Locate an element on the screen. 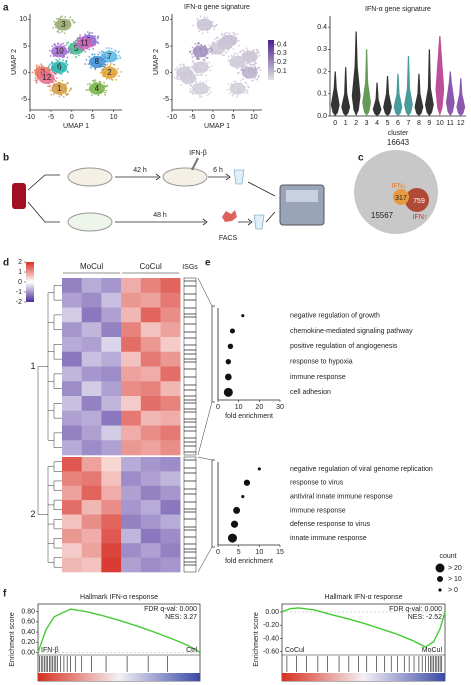 The height and width of the screenshot is (685, 471). cluster-label: 2 is located at coordinates (109, 72).